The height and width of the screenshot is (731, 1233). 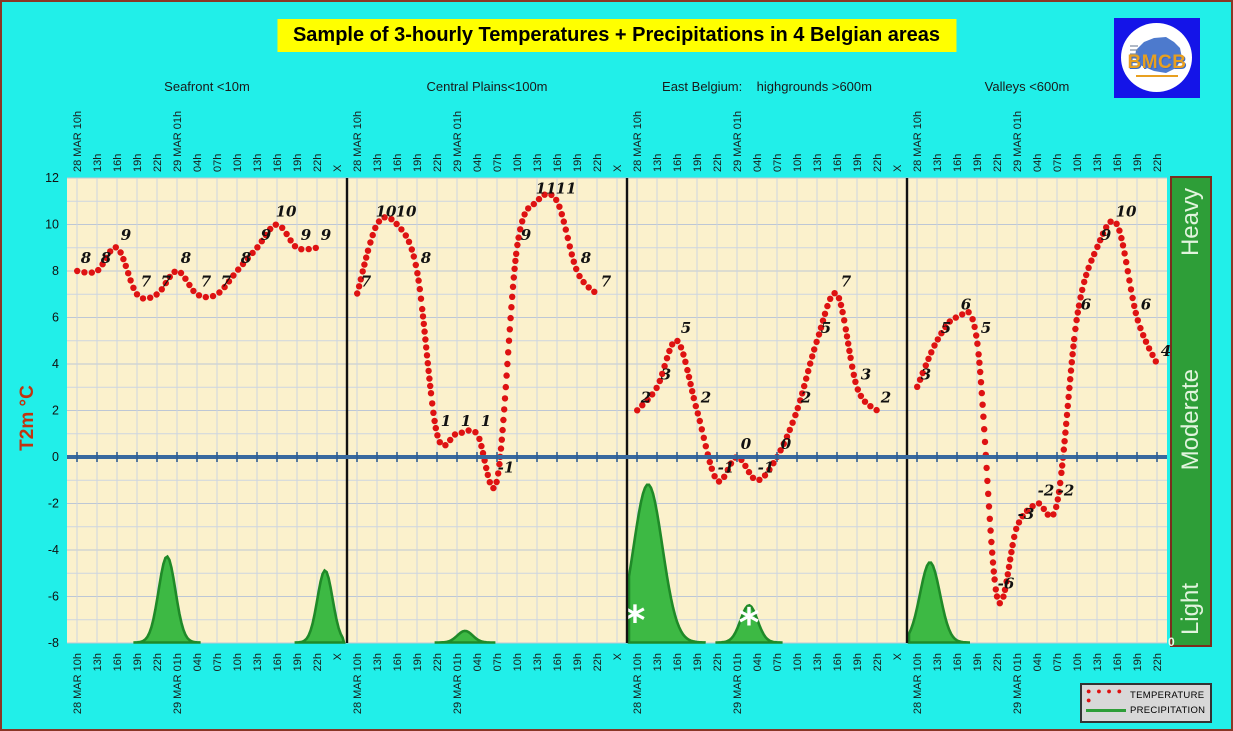 I want to click on legend-temperature-label: TEMPERATURE, so click(x=1167, y=695).